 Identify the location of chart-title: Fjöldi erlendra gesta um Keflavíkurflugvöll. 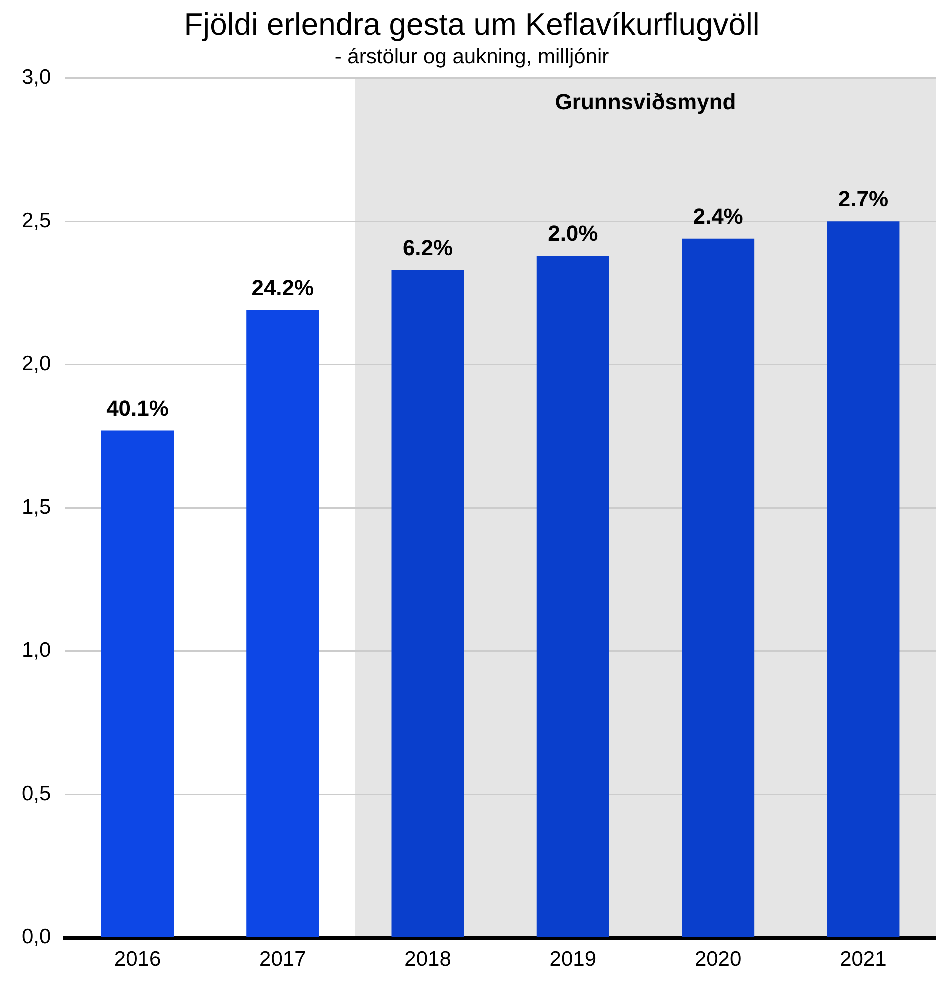
(472, 24).